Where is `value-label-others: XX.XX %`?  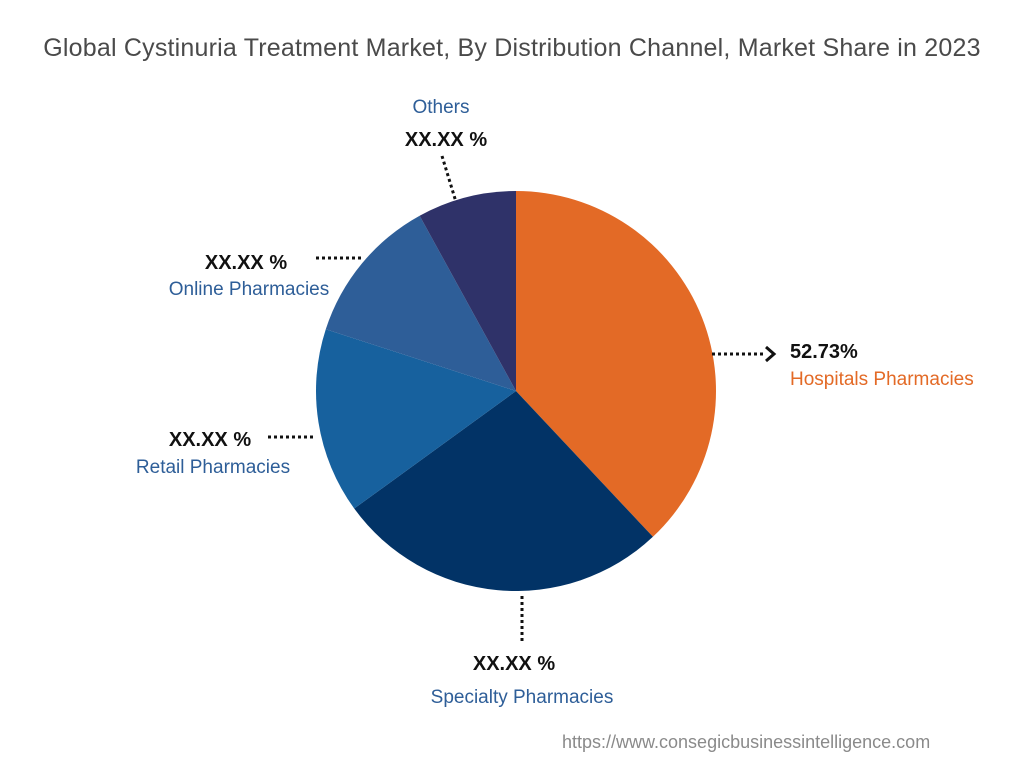 value-label-others: XX.XX % is located at coordinates (446, 140).